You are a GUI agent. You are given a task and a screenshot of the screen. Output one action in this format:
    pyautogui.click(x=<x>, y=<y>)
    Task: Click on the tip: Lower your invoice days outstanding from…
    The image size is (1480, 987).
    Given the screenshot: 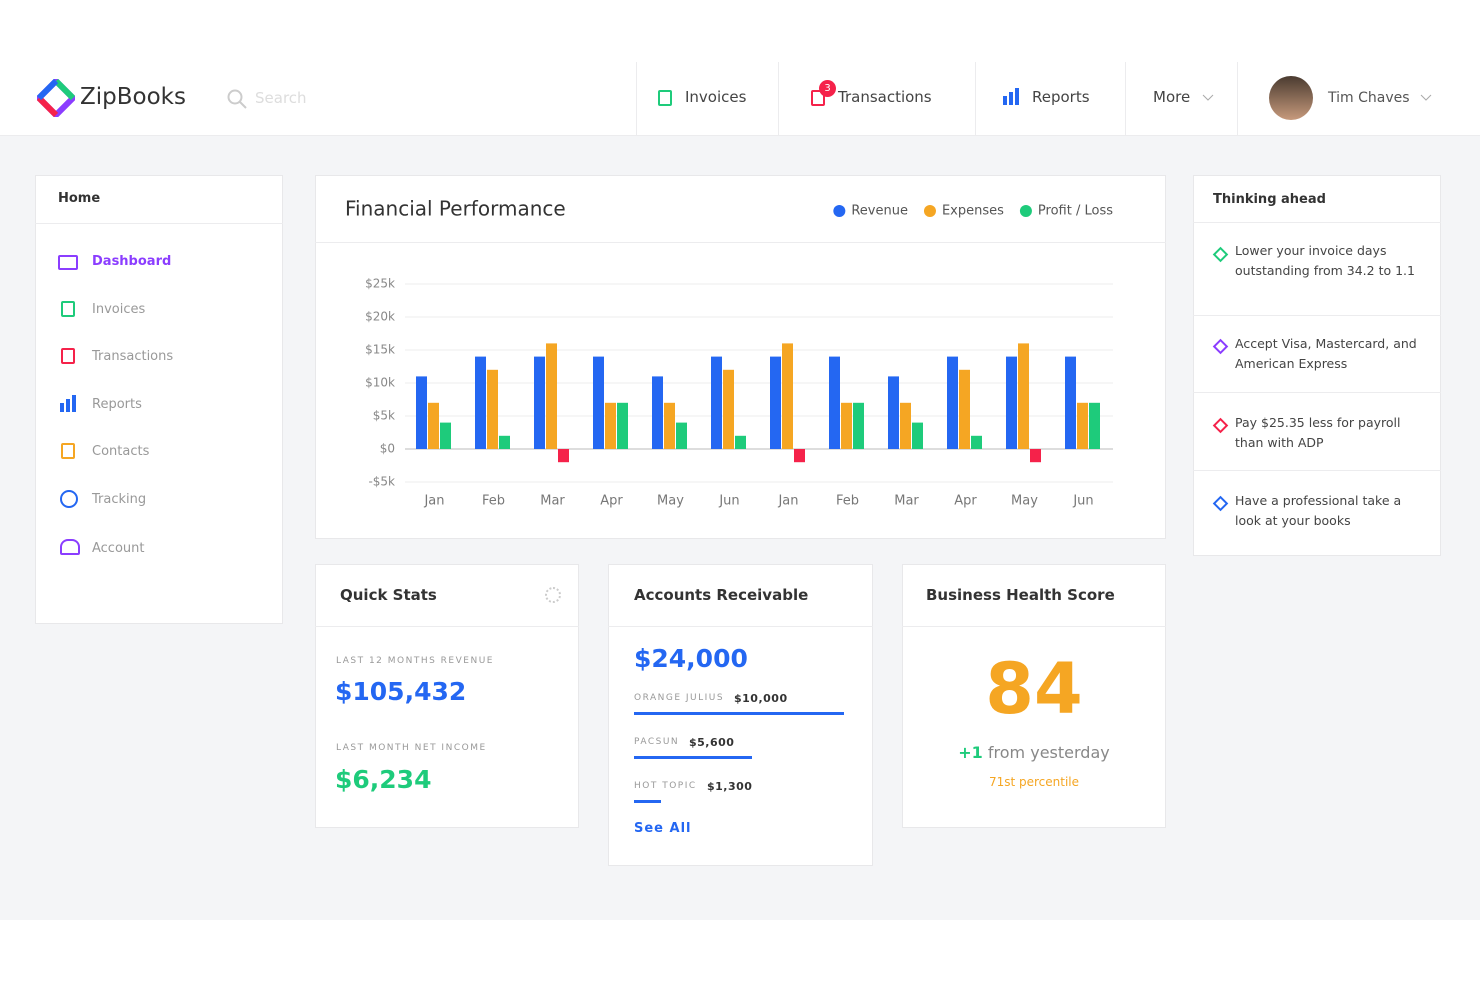 What is the action you would take?
    pyautogui.click(x=1325, y=260)
    